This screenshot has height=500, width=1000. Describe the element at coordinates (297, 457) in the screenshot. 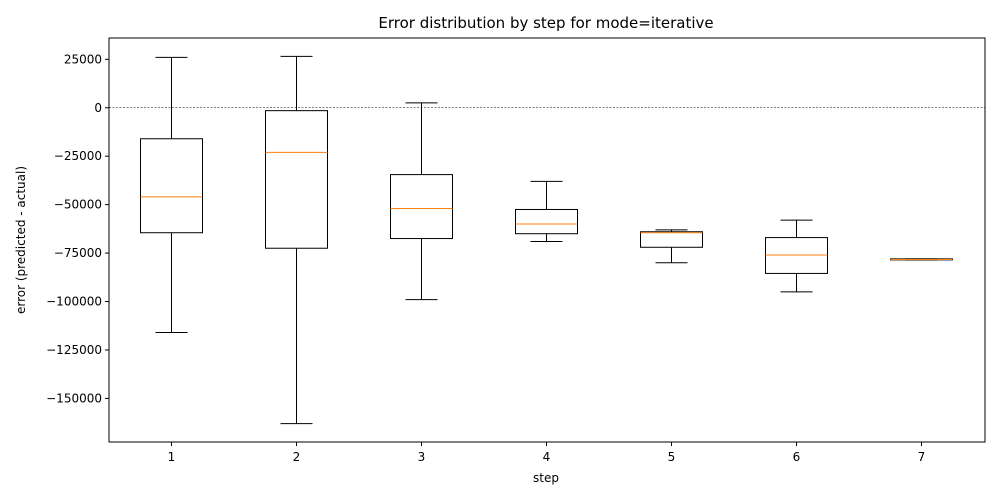

I see `x-tick-label: 2` at that location.